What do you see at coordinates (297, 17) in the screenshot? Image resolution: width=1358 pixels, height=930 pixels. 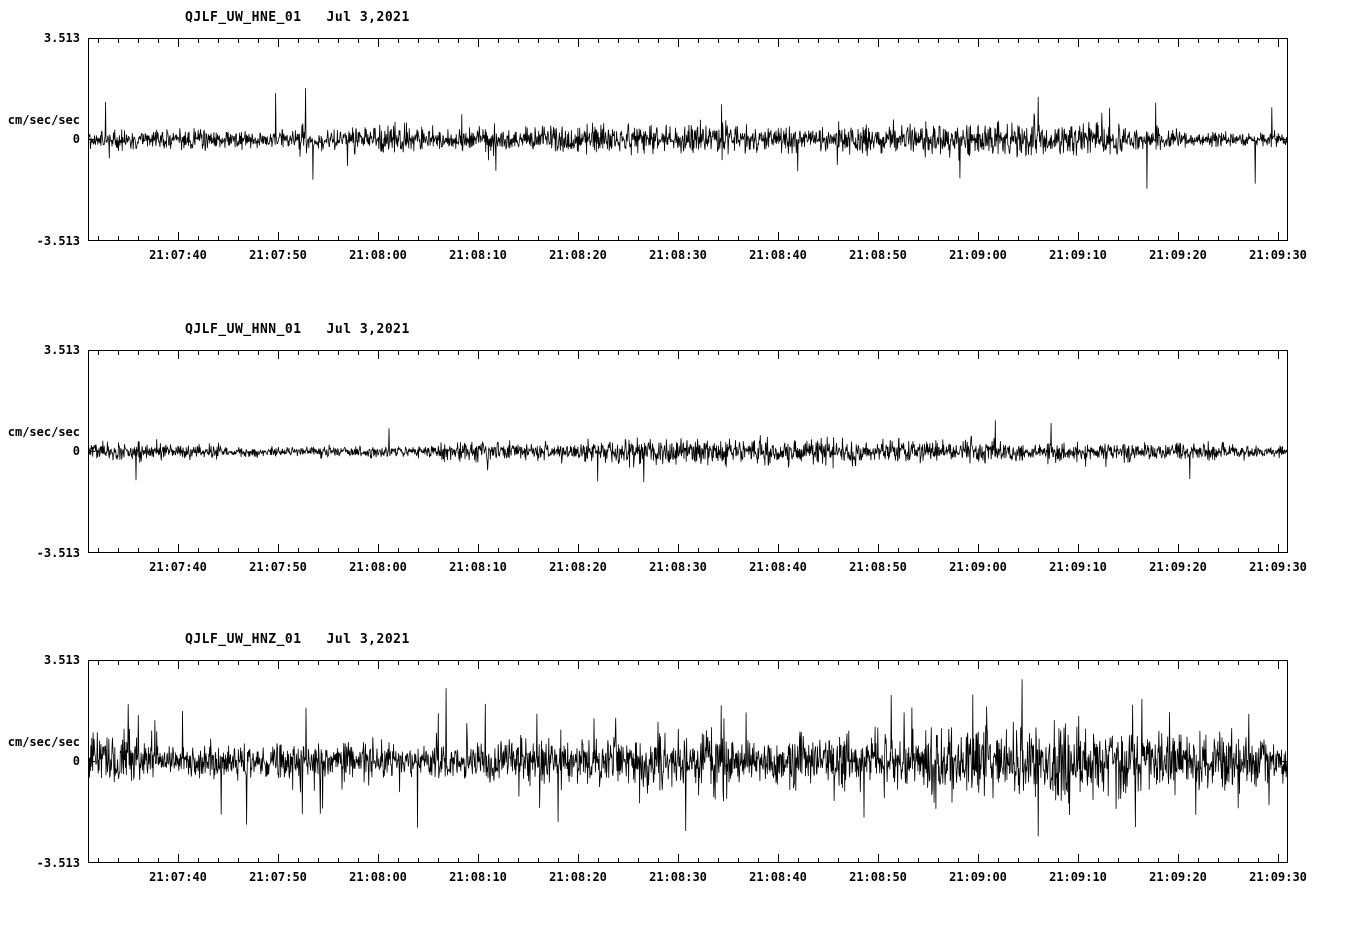 I see `trace-title: QJLF_UW_HNE_01 Jul 3,2021` at bounding box center [297, 17].